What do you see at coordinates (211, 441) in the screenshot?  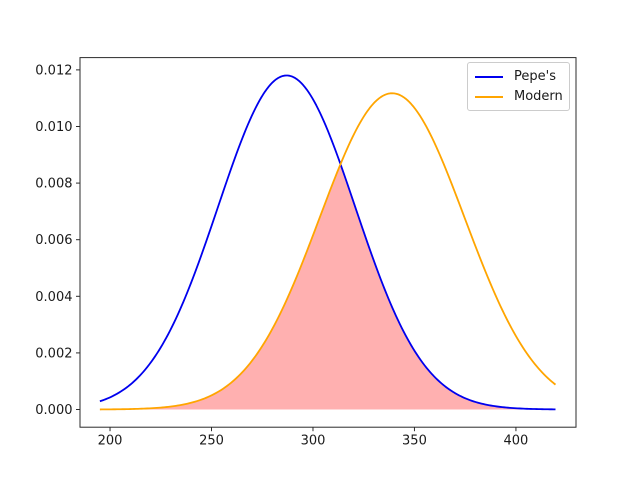 I see `x-tick-label: 250` at bounding box center [211, 441].